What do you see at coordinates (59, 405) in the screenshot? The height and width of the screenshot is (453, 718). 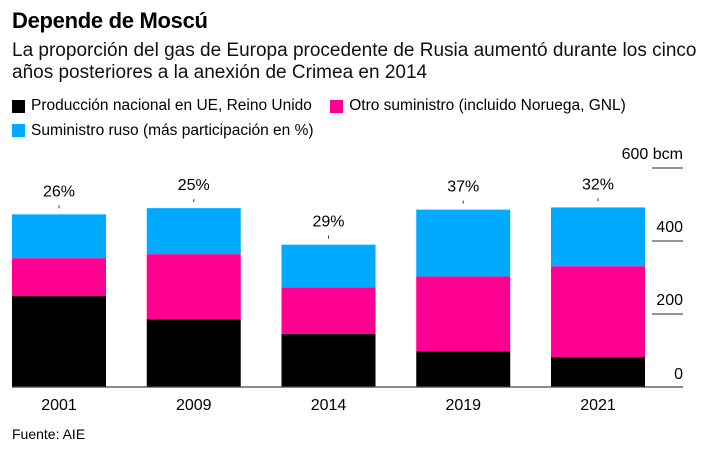 I see `x-tick-label: 2001` at bounding box center [59, 405].